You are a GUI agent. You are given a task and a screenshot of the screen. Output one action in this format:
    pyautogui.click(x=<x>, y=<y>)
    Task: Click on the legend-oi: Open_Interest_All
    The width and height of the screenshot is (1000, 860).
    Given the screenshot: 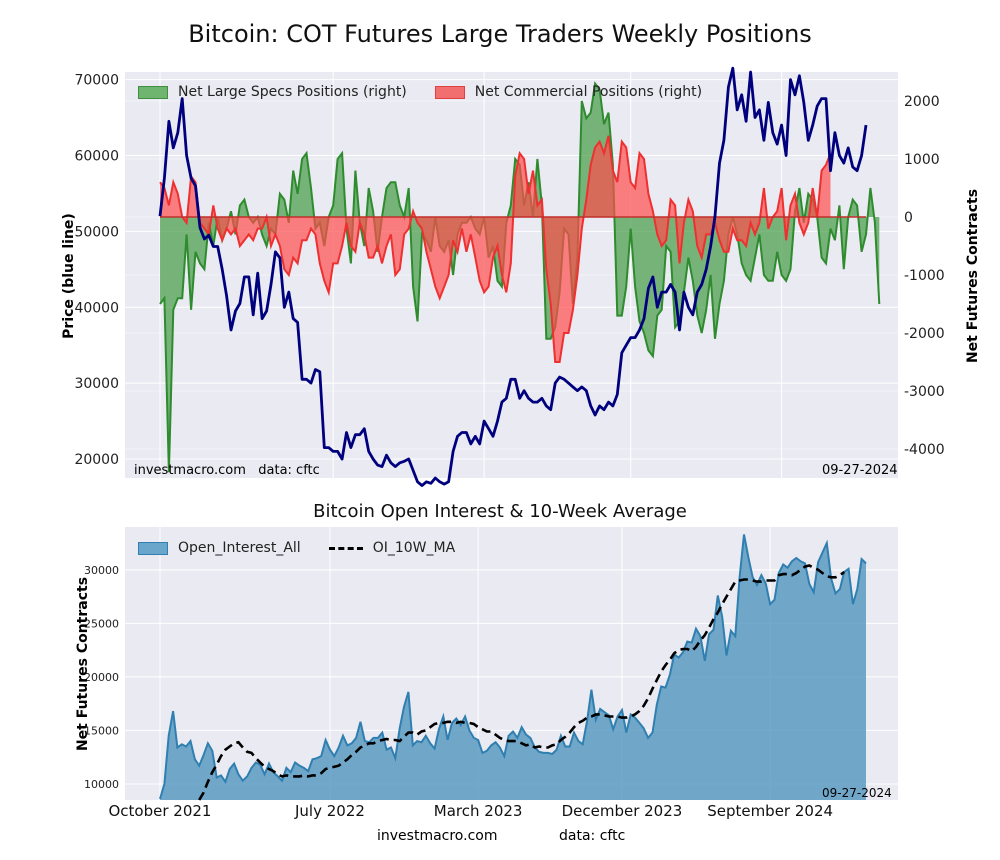 What is the action you would take?
    pyautogui.click(x=219, y=548)
    